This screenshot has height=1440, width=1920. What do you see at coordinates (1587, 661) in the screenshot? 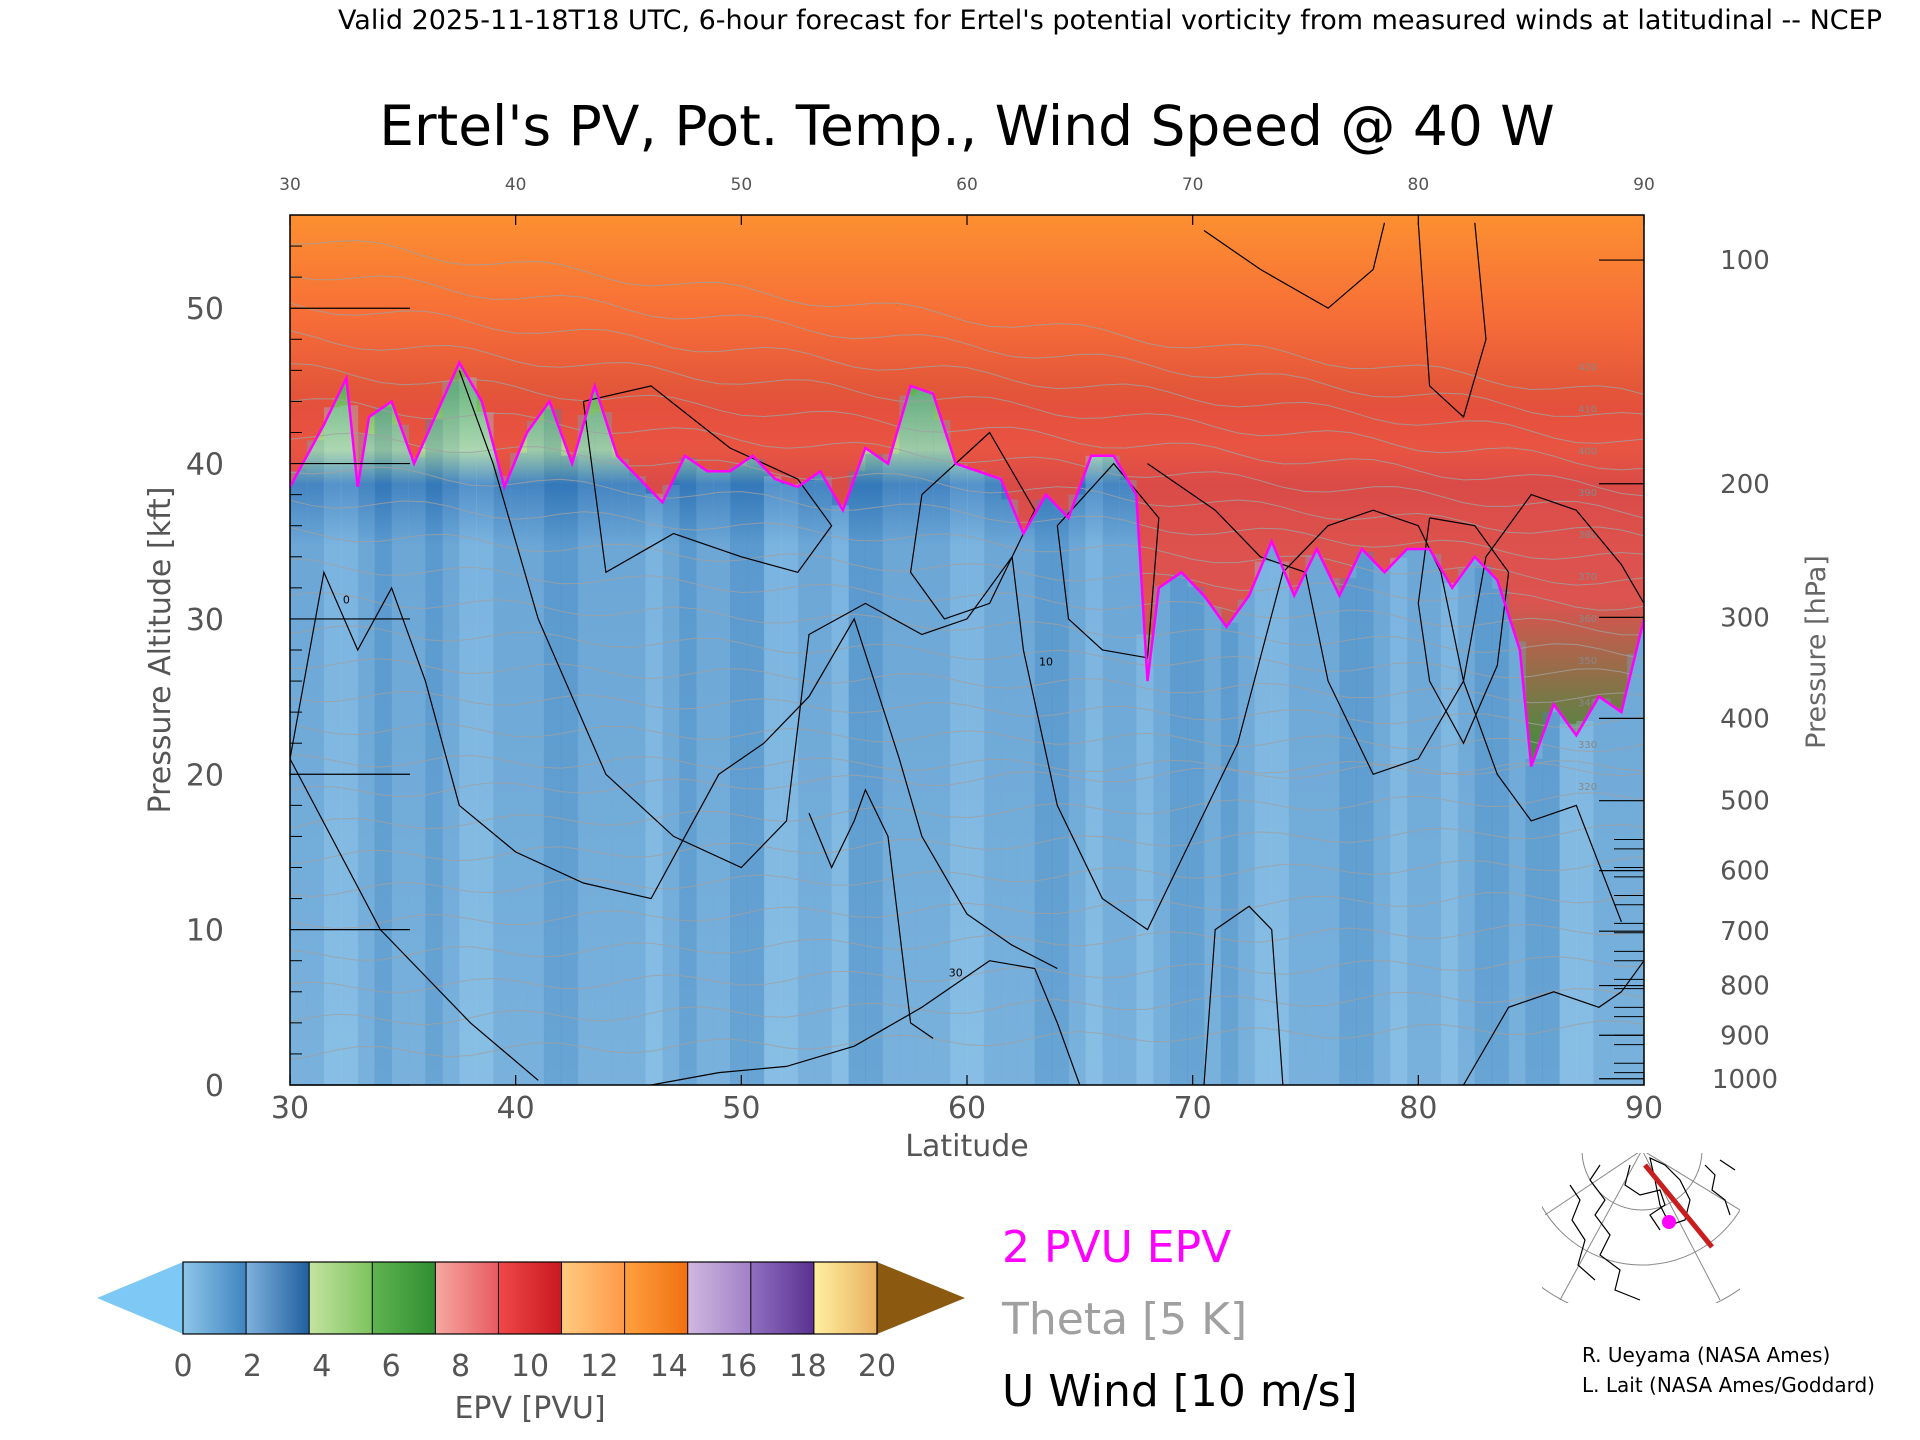
I see `theta-contour-label: 350` at bounding box center [1587, 661].